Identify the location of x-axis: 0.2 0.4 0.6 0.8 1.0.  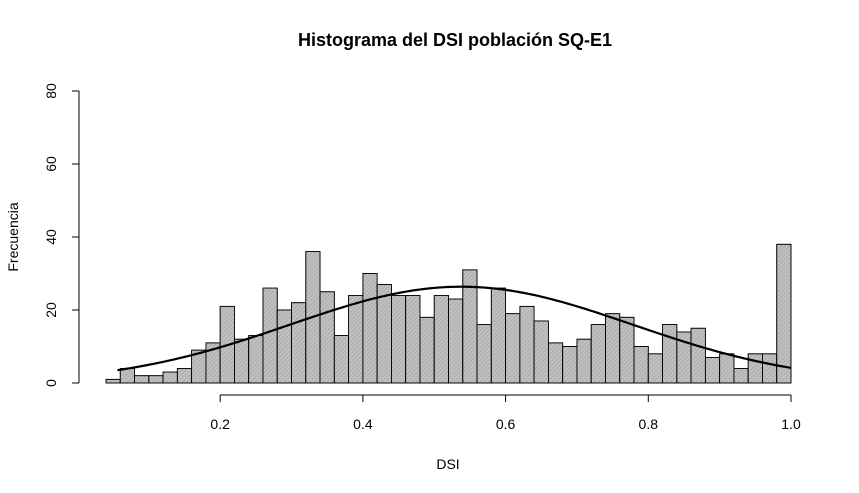
(505, 413).